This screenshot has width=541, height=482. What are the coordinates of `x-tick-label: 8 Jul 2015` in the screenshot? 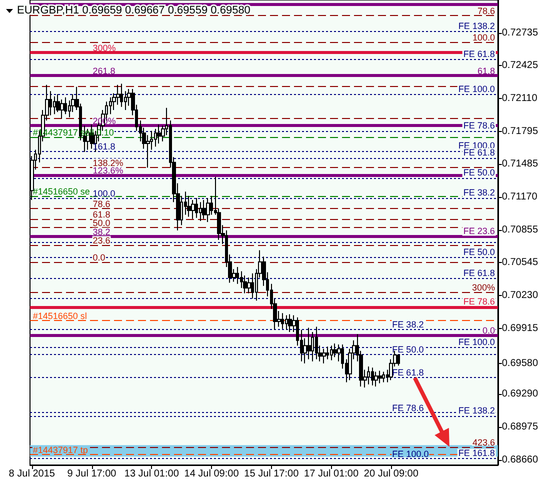 It's located at (32, 474).